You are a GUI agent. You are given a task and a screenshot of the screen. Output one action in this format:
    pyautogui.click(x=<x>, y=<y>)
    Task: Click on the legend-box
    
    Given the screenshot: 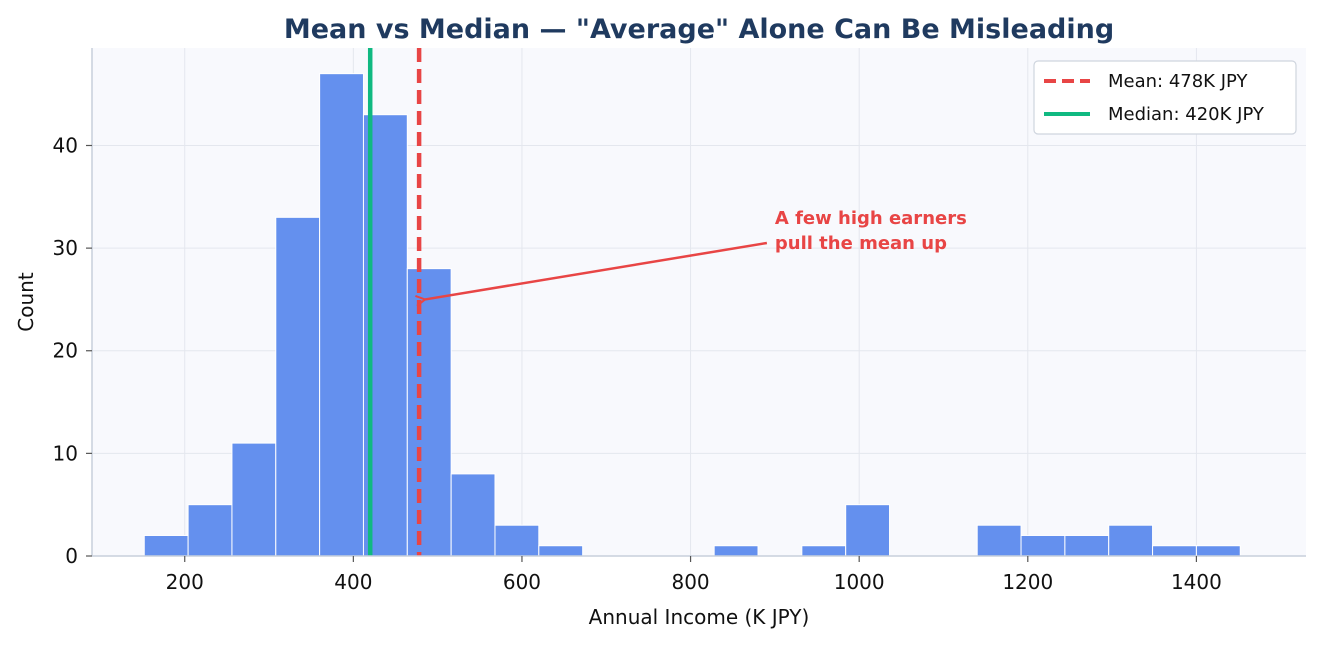 What is the action you would take?
    pyautogui.click(x=1165, y=97)
    